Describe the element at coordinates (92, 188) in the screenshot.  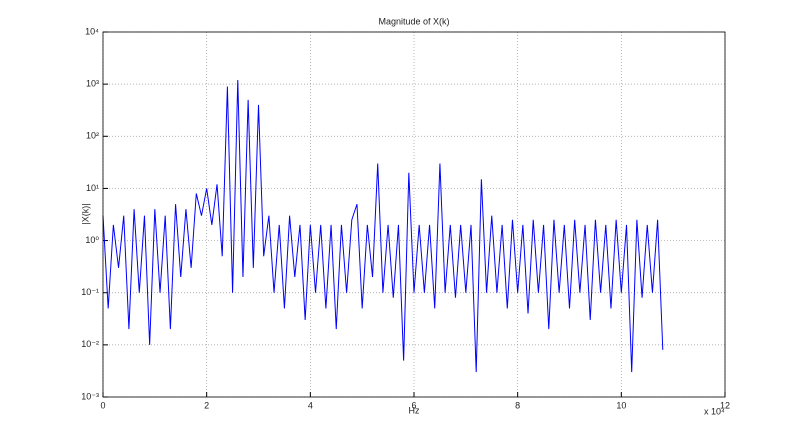
I see `y-tick-label: 10¹` at that location.